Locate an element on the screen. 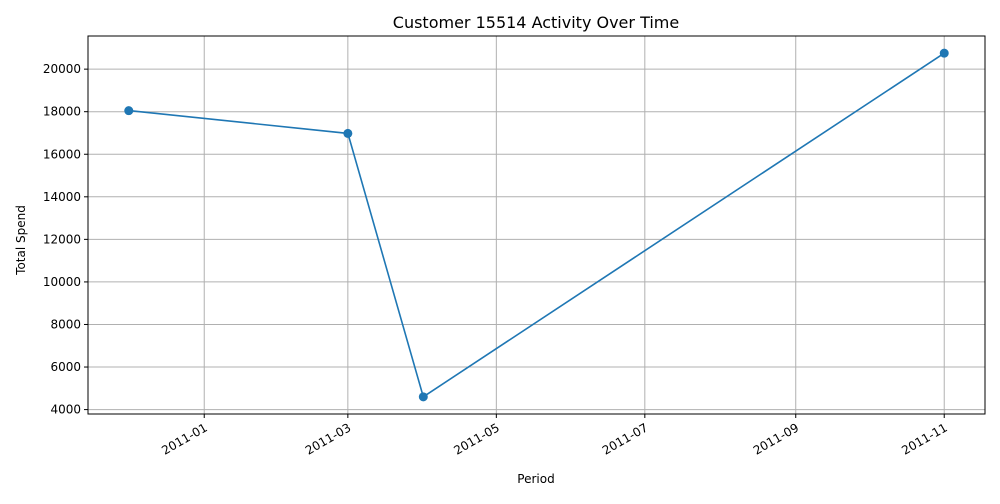 The image size is (1000, 504). y-tick-label: 8000 is located at coordinates (65, 324).